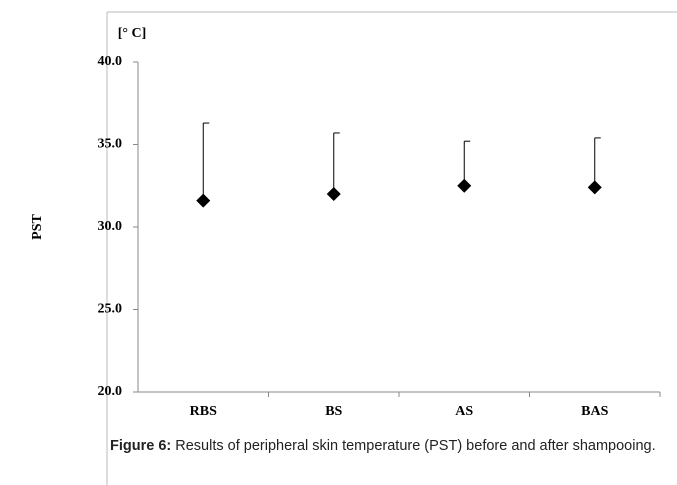 The image size is (677, 485). Describe the element at coordinates (110, 144) in the screenshot. I see `y-tick-label: 35.0` at that location.